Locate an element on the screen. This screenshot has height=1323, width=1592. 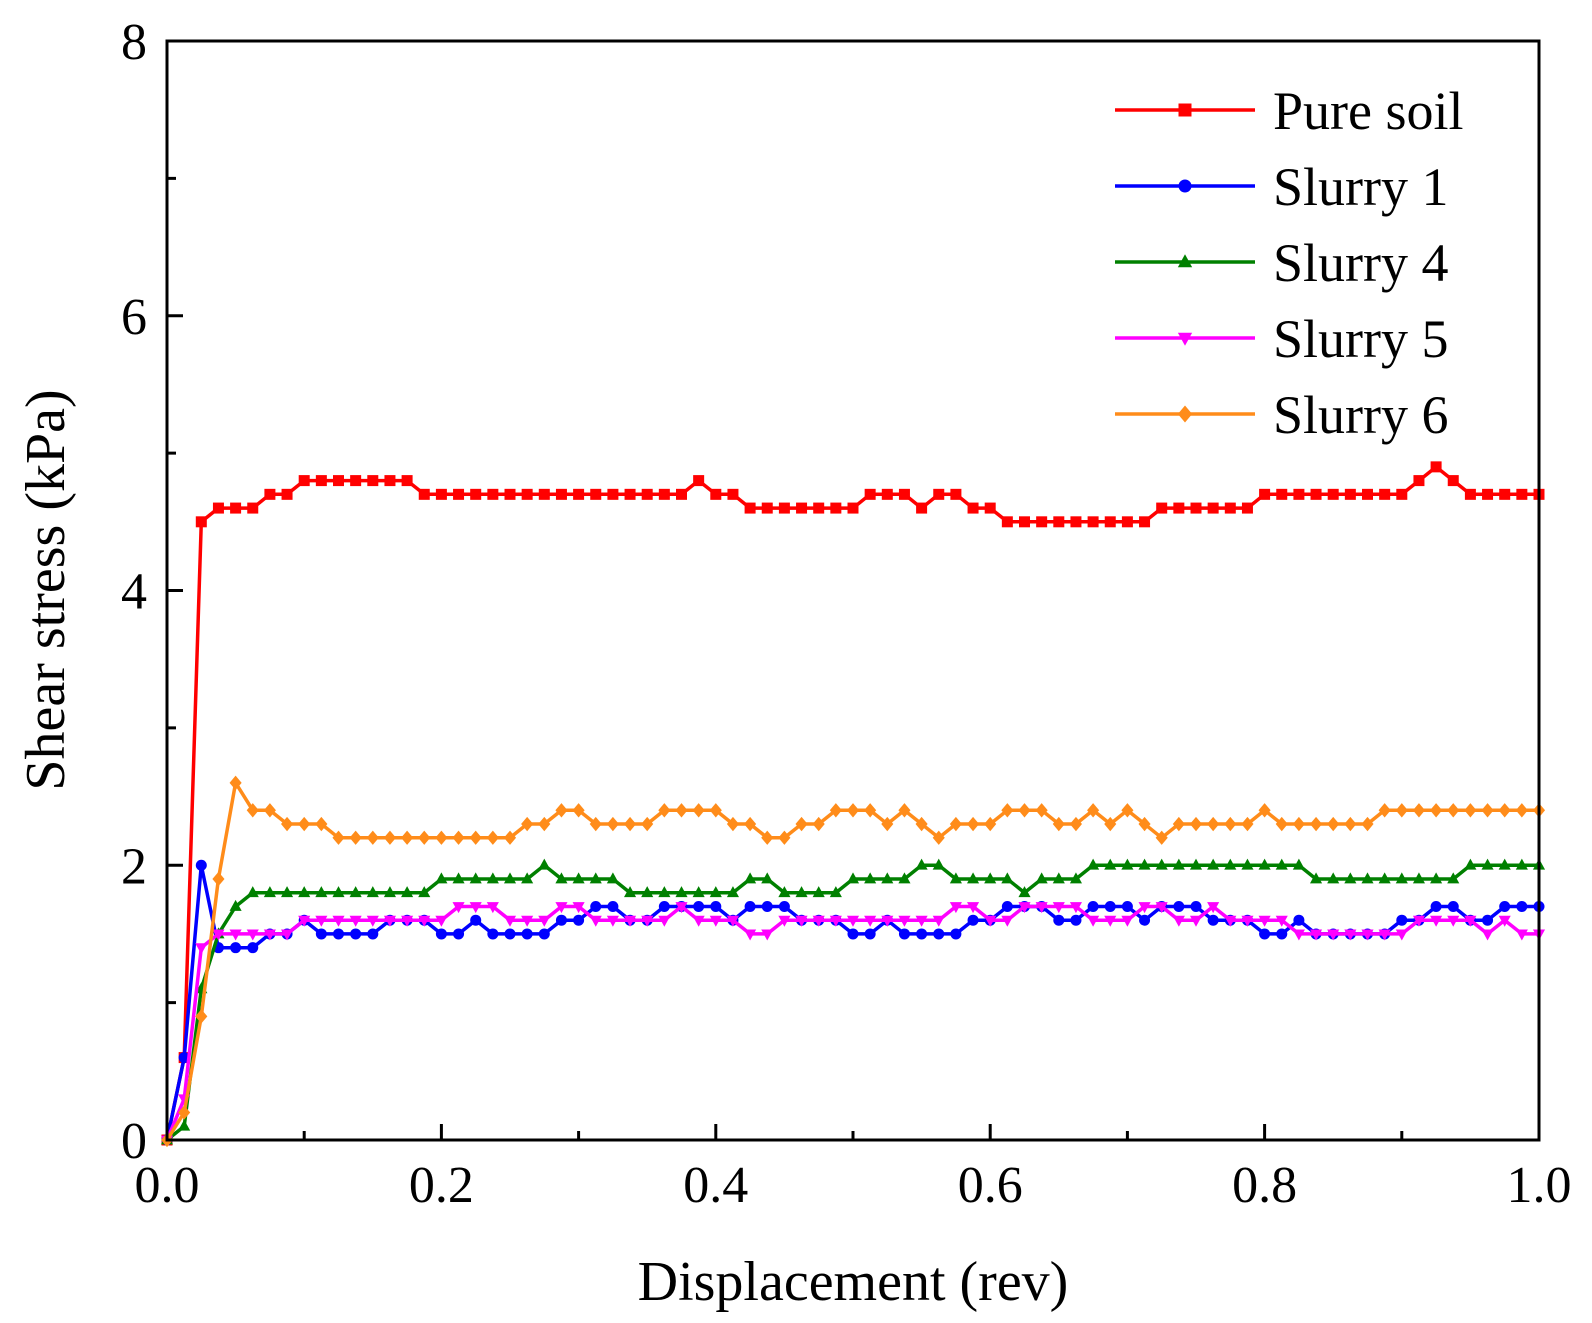
x-tick-label: 0.4 is located at coordinates (715, 1185).